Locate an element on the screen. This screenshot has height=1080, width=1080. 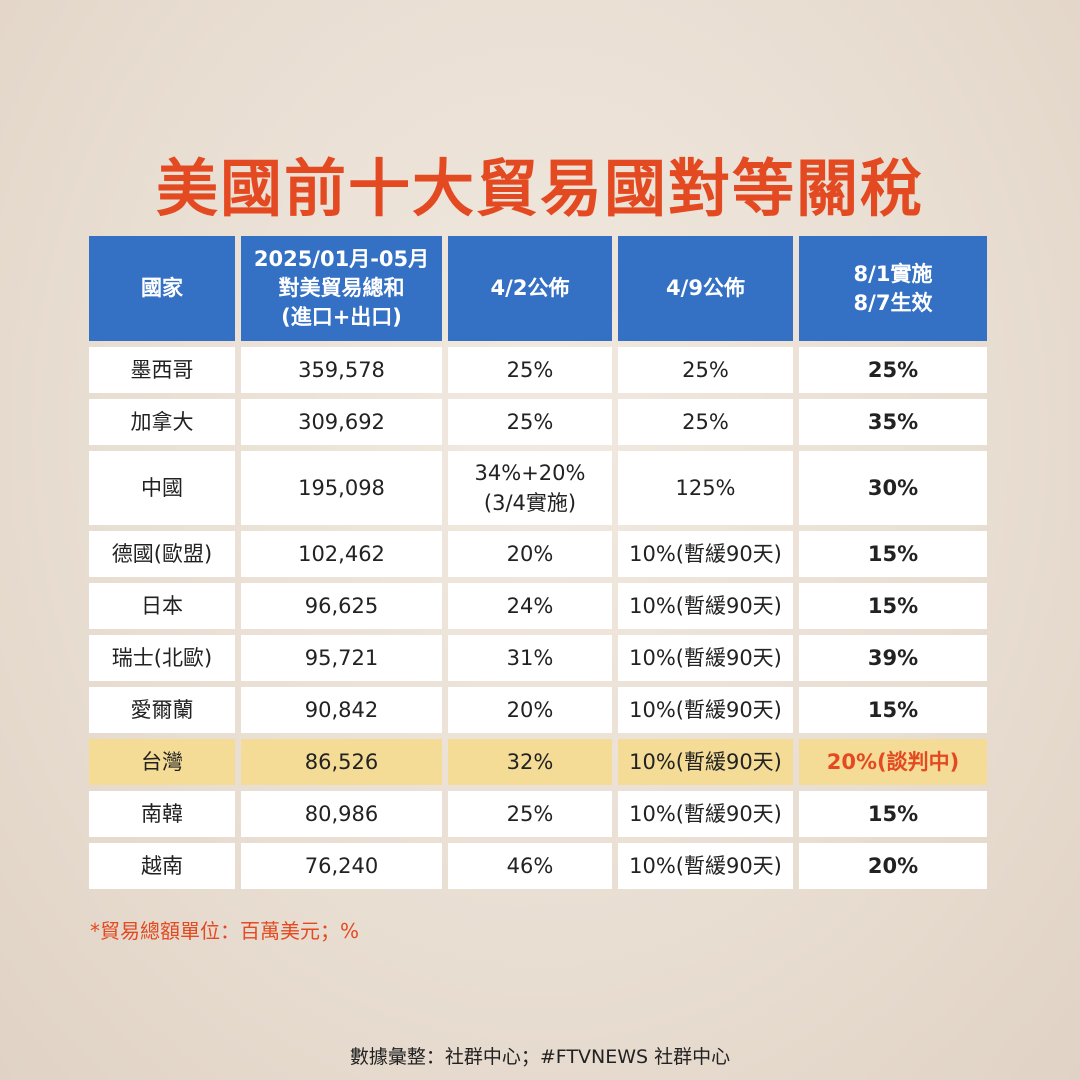
cell-text: 德國(歐盟) is located at coordinates (162, 554).